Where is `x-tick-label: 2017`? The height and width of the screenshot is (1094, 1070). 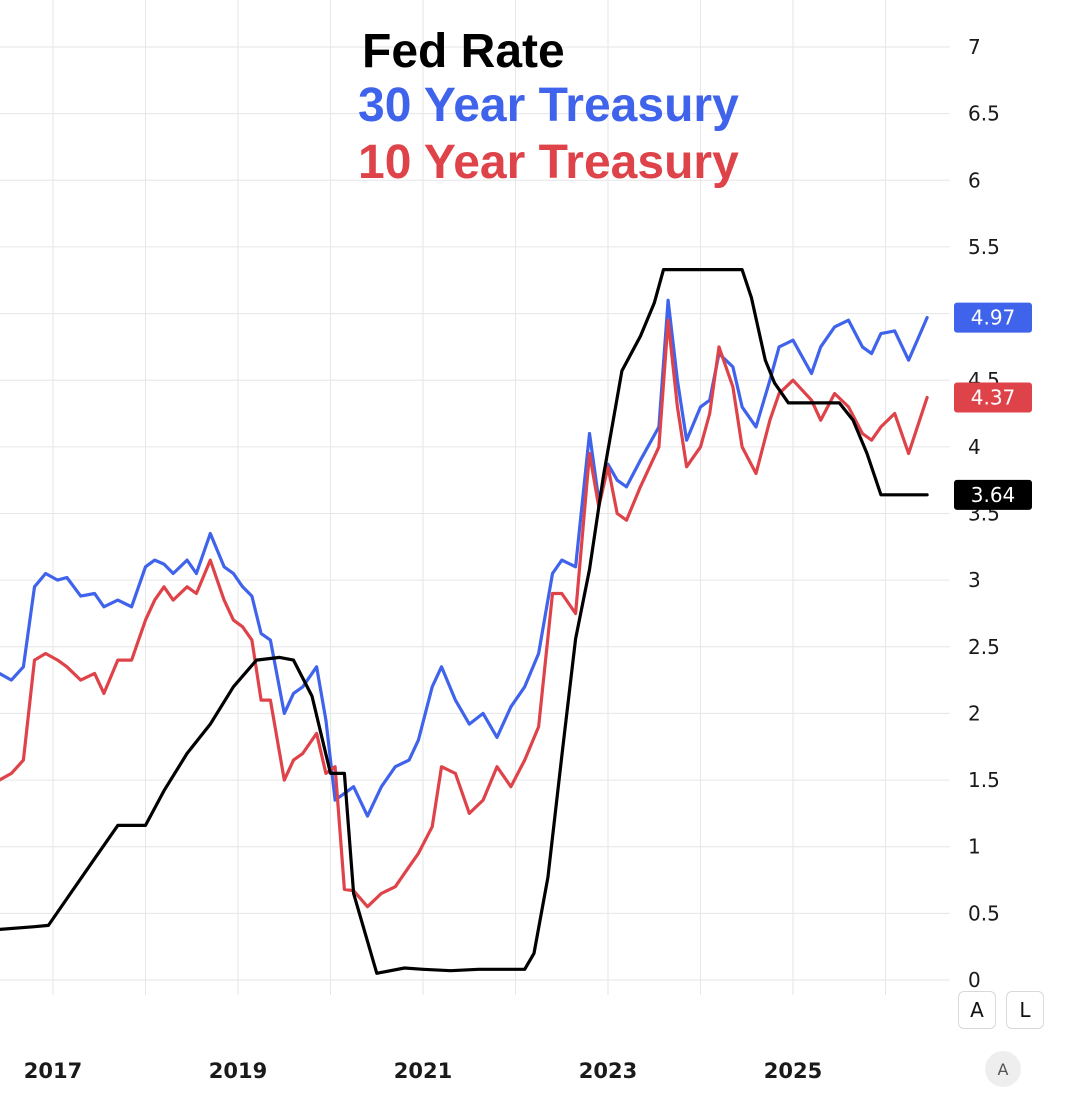 x-tick-label: 2017 is located at coordinates (53, 1071).